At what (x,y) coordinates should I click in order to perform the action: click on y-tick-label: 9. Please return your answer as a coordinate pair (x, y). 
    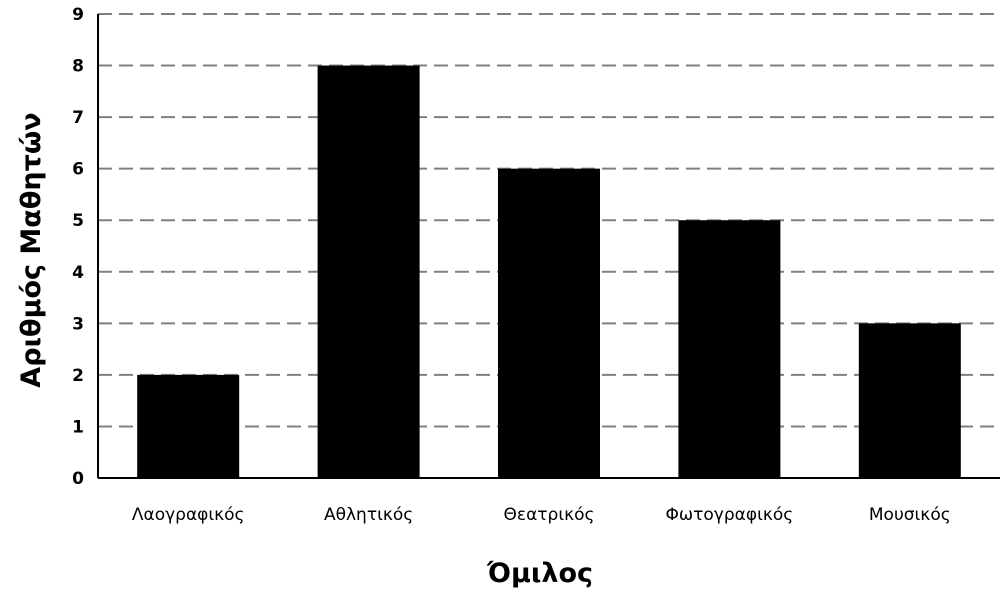
    Looking at the image, I should click on (78, 15).